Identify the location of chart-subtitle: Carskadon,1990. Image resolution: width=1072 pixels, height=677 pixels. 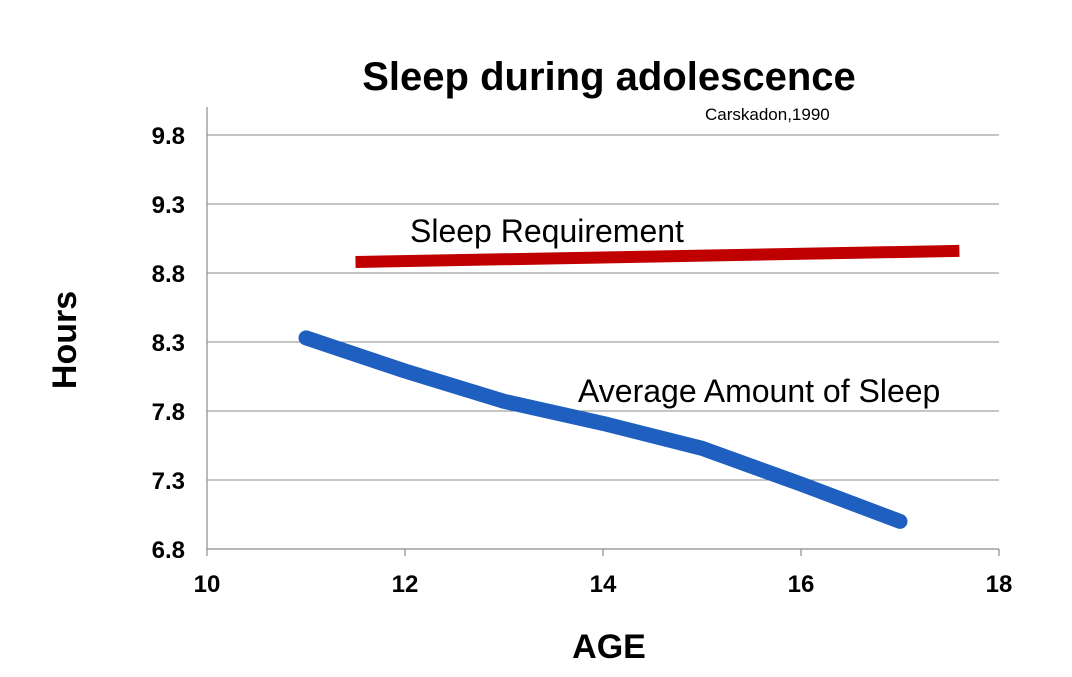
(767, 114).